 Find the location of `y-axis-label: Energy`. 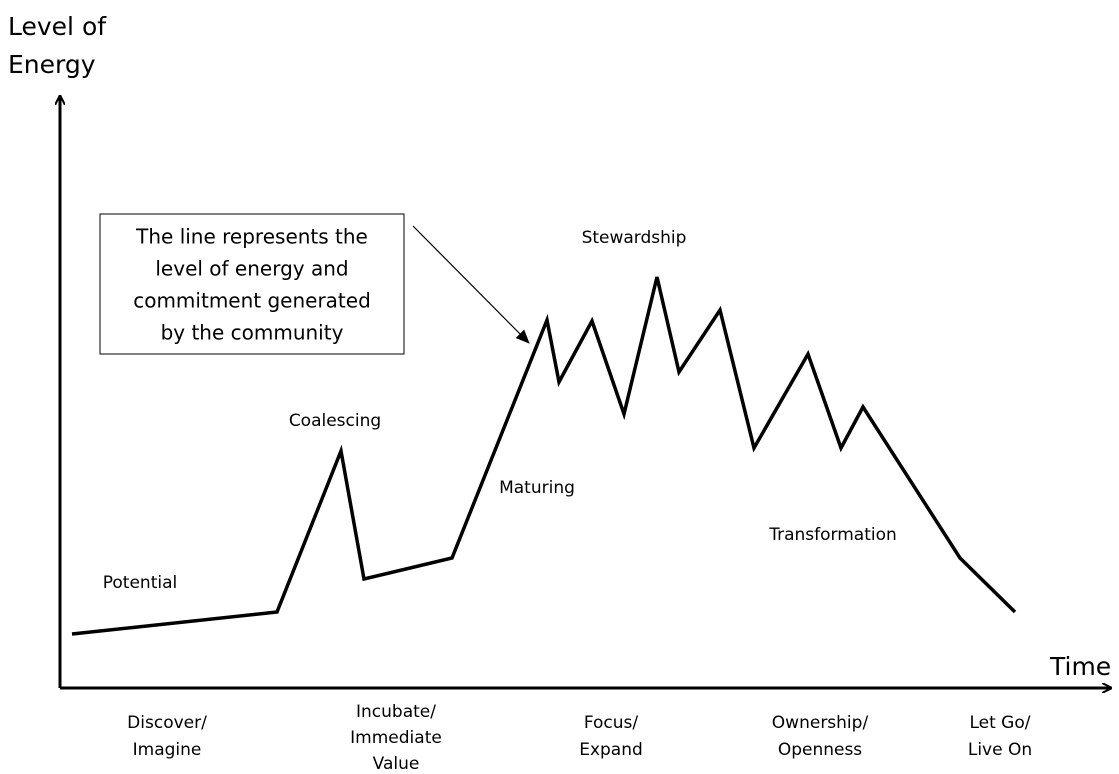

y-axis-label: Energy is located at coordinates (52, 64).